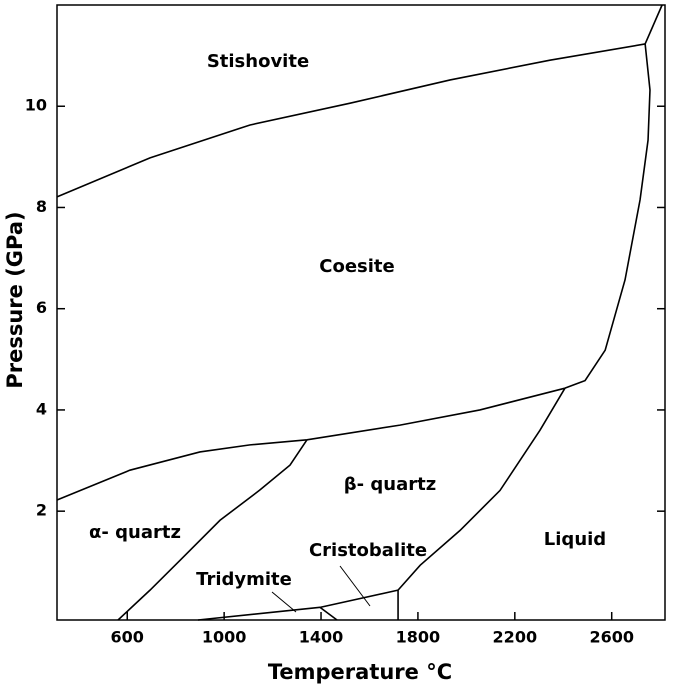  Describe the element at coordinates (356, 266) in the screenshot. I see `phase-label: Coesite` at that location.